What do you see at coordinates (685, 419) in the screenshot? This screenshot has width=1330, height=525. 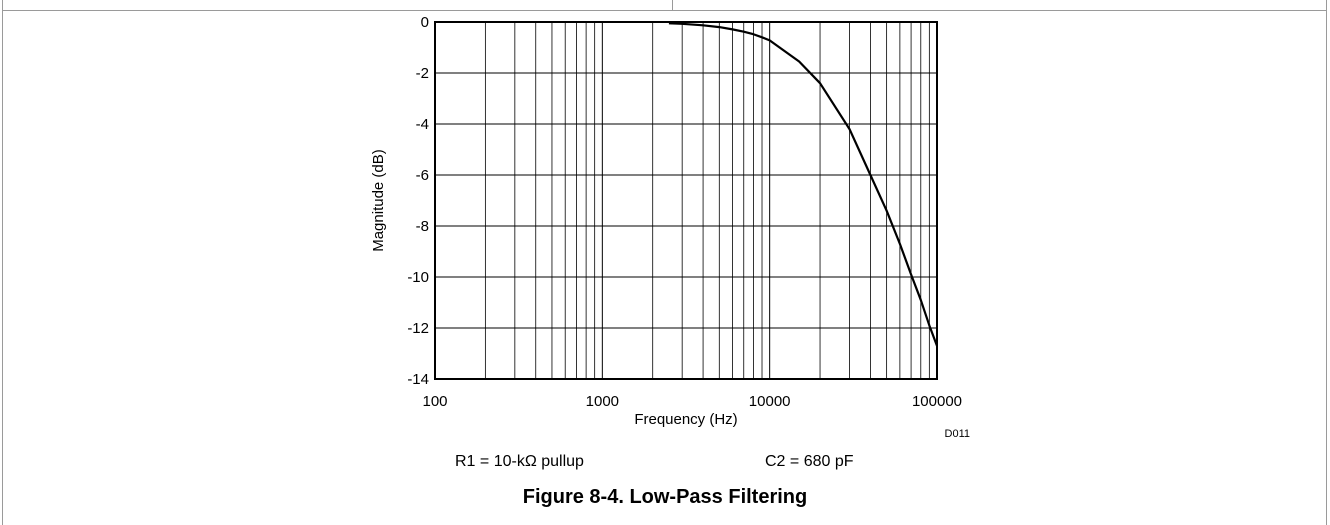 I see `x-axis-label: Frequency (Hz)` at bounding box center [685, 419].